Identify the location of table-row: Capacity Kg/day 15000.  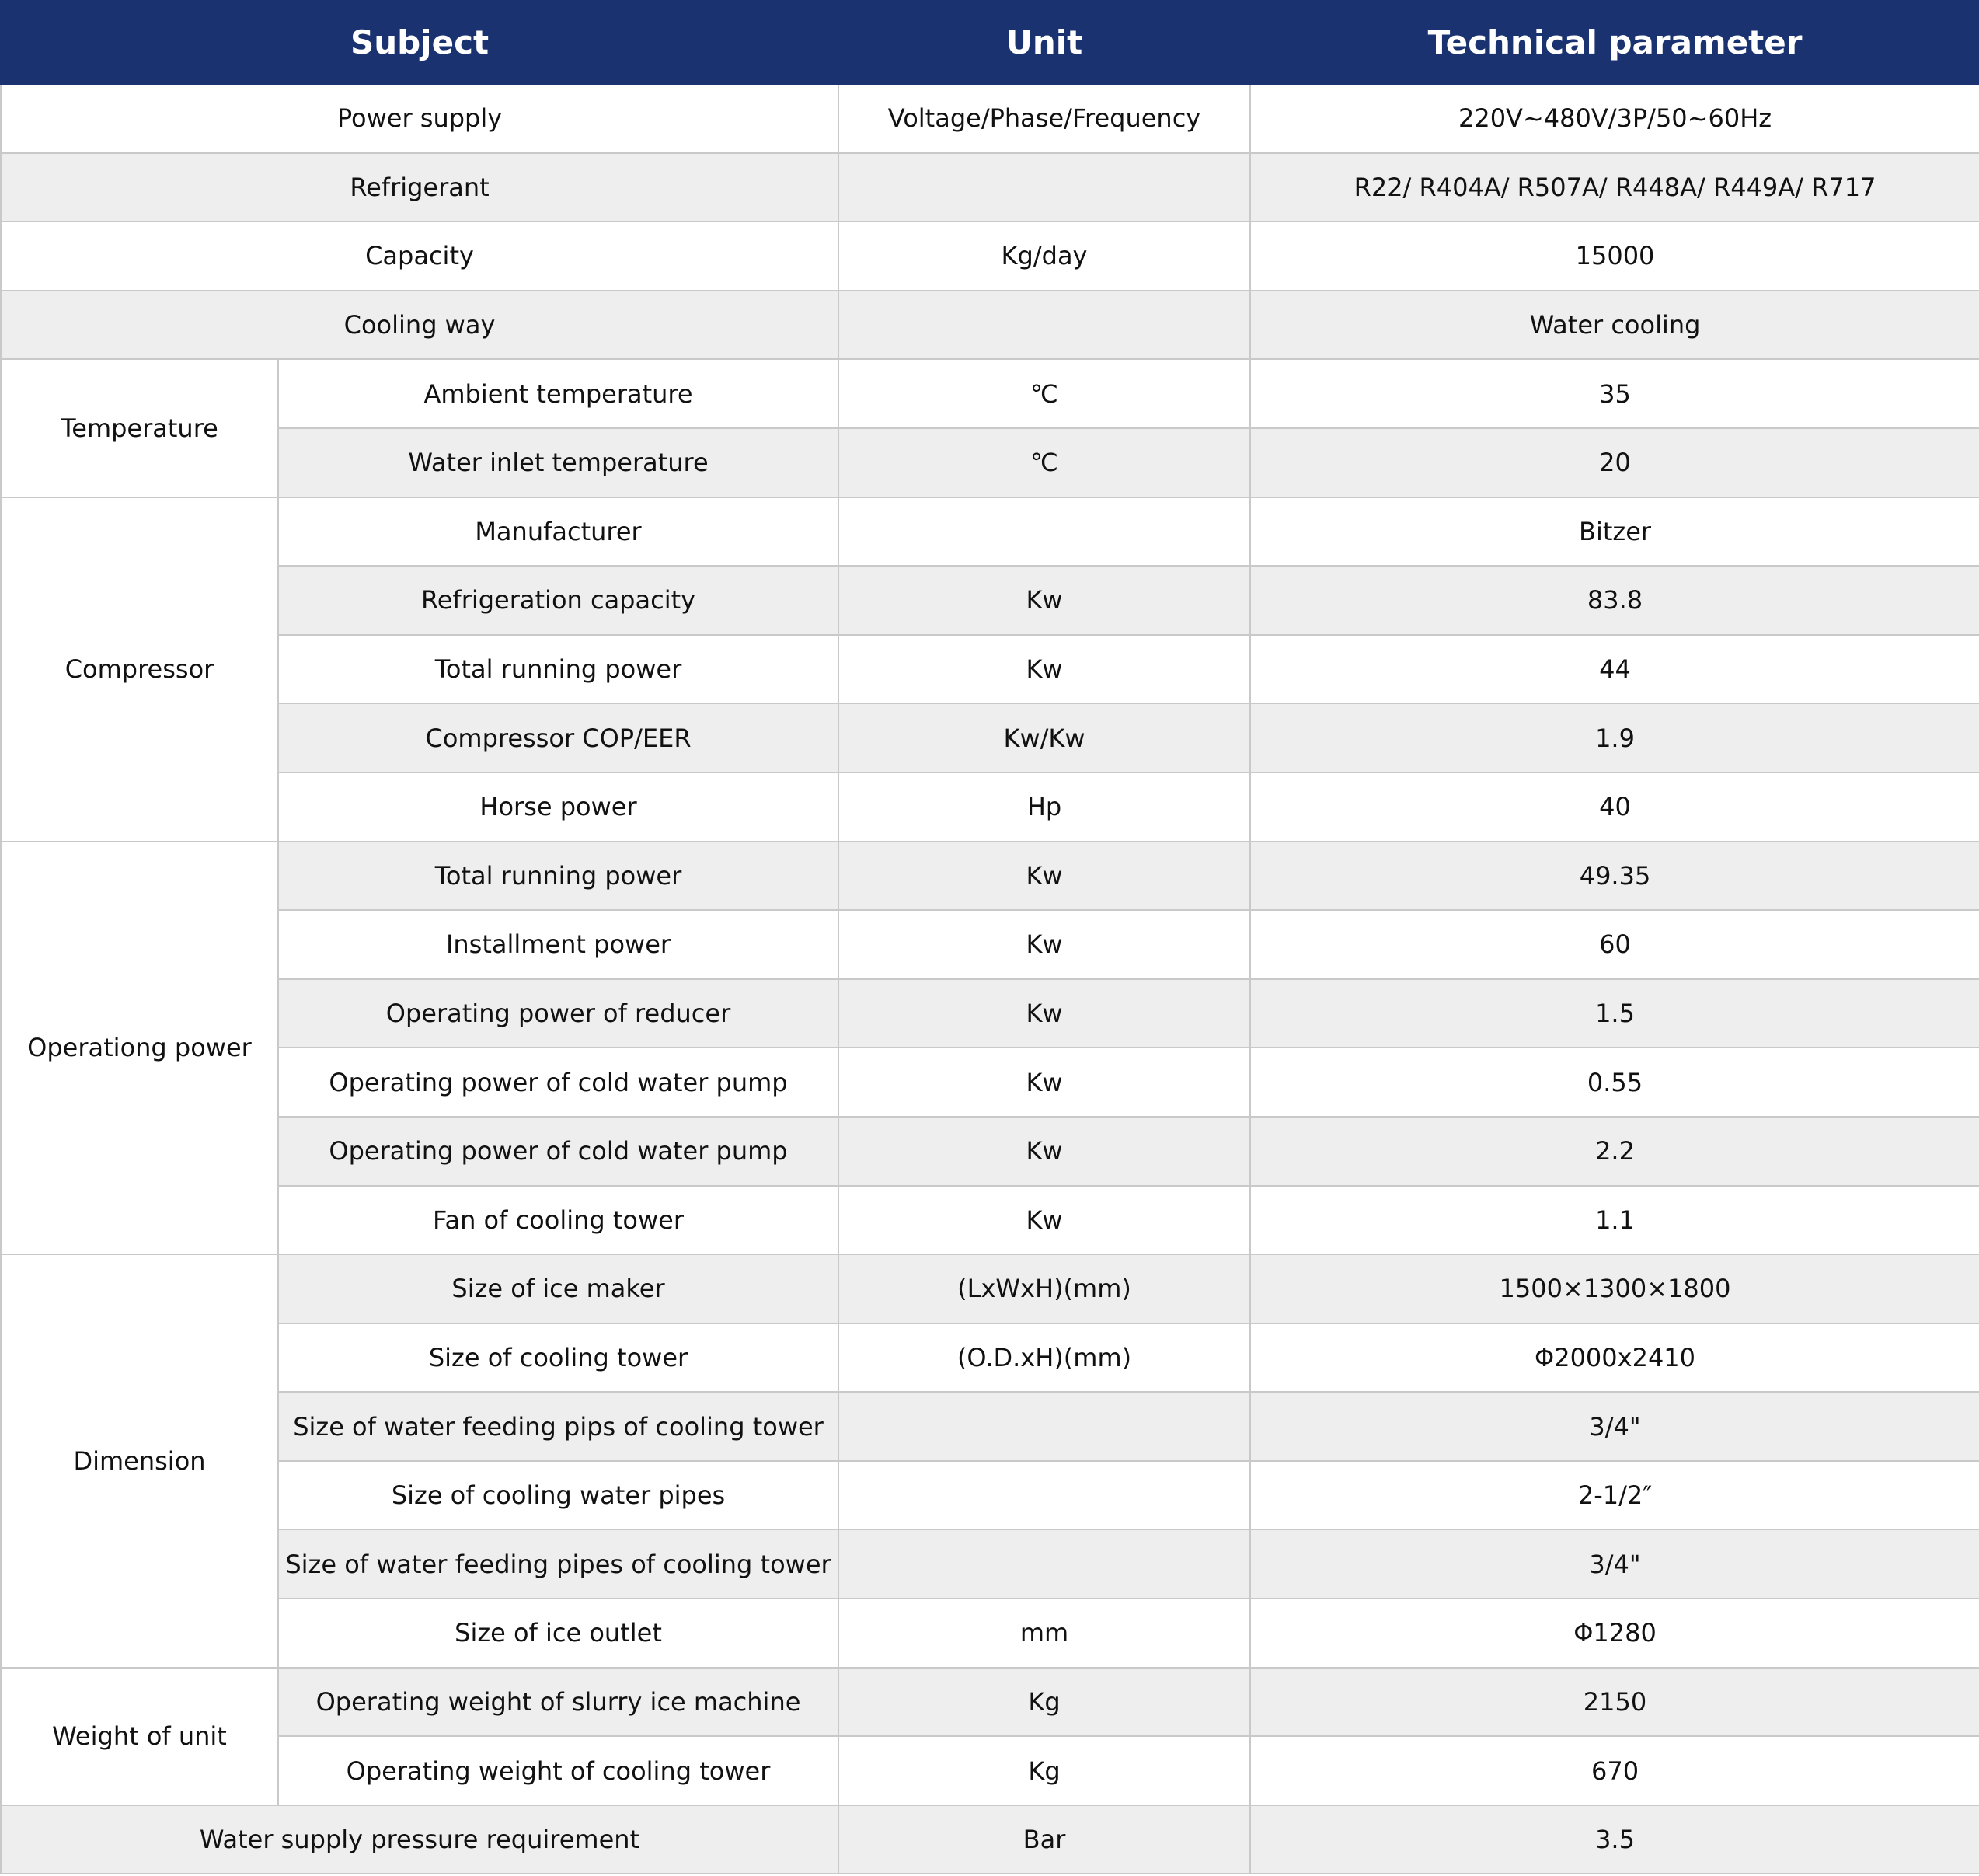
(989, 256).